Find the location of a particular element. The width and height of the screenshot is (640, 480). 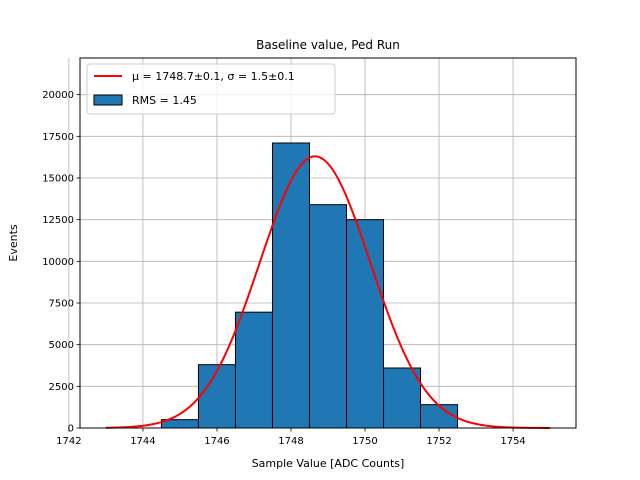

chart-title: Baseline value, Ped Run is located at coordinates (328, 45).